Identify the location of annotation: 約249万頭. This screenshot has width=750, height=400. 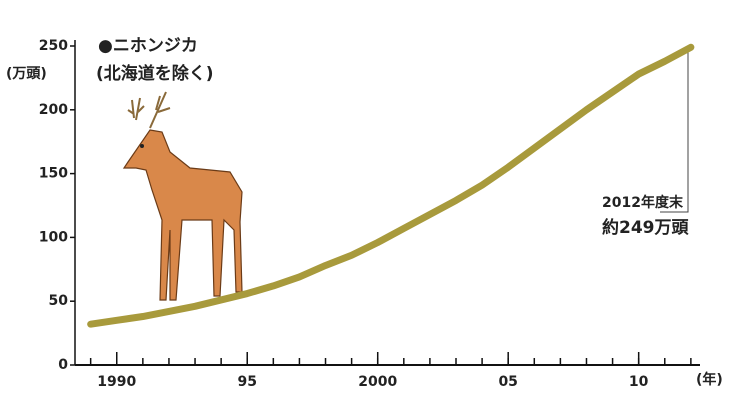
(645, 227).